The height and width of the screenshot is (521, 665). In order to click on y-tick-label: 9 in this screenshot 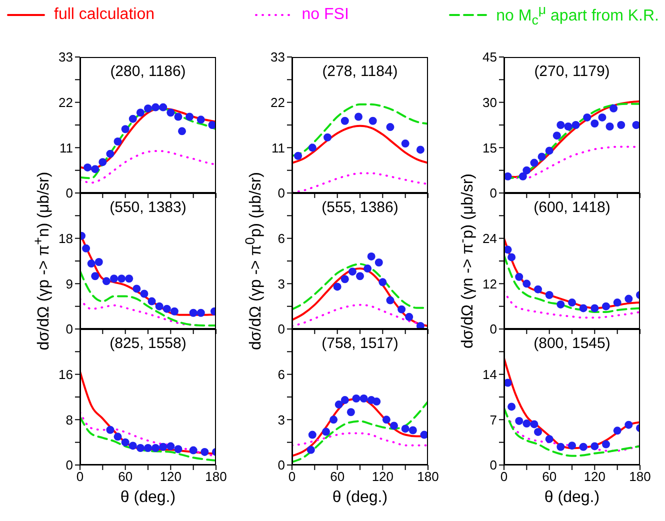, I will do `click(69, 284)`.